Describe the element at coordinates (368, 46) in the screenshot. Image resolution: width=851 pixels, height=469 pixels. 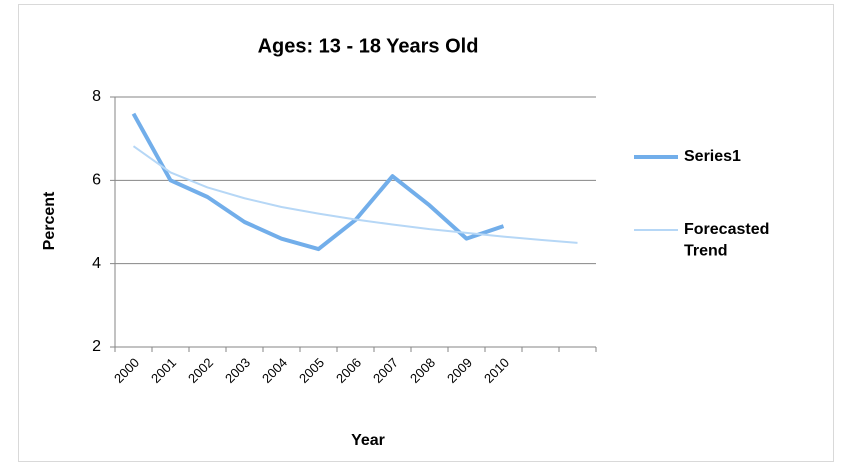
I see `chart-title: Ages: 13 - 18 Years Old` at that location.